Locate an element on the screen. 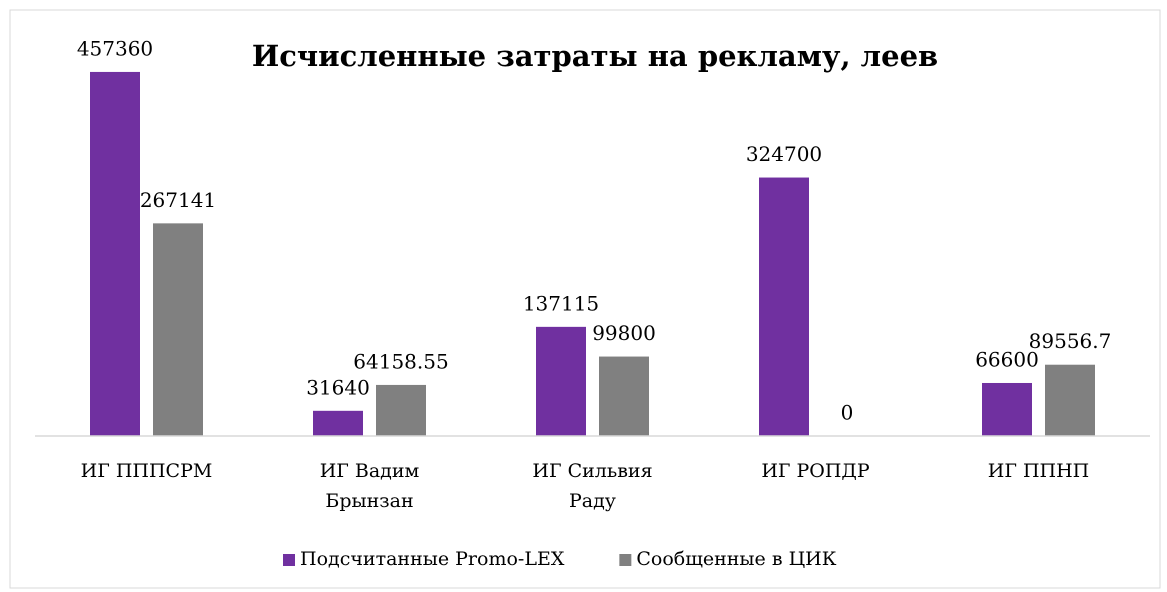 This screenshot has width=1167, height=592. data-label: 324700 is located at coordinates (784, 154).